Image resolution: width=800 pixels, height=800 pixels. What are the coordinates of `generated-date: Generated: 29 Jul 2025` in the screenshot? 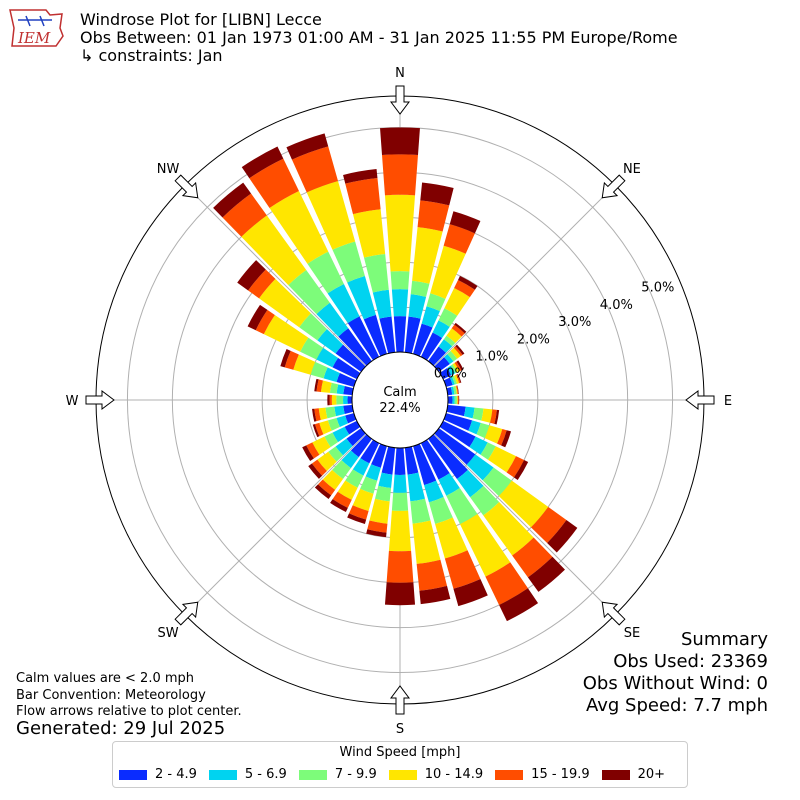 It's located at (121, 728).